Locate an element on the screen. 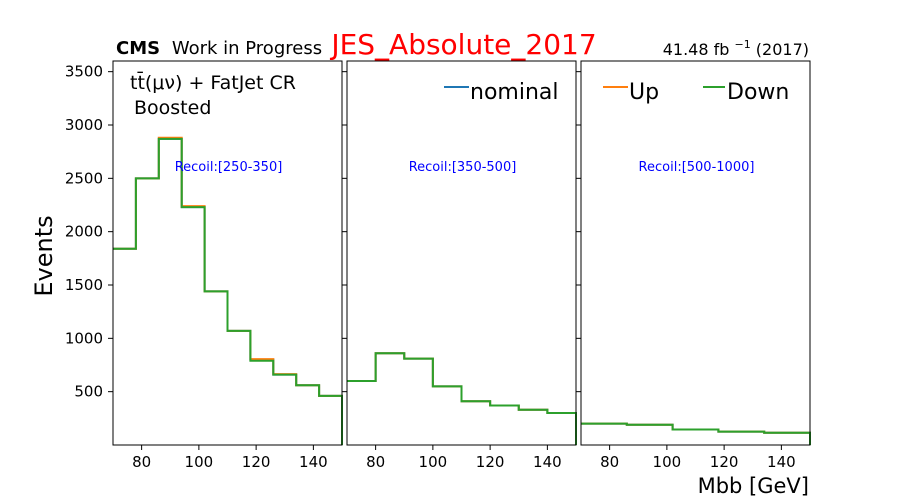  x-tick-label-140-panel-3: 140 is located at coordinates (781, 462).